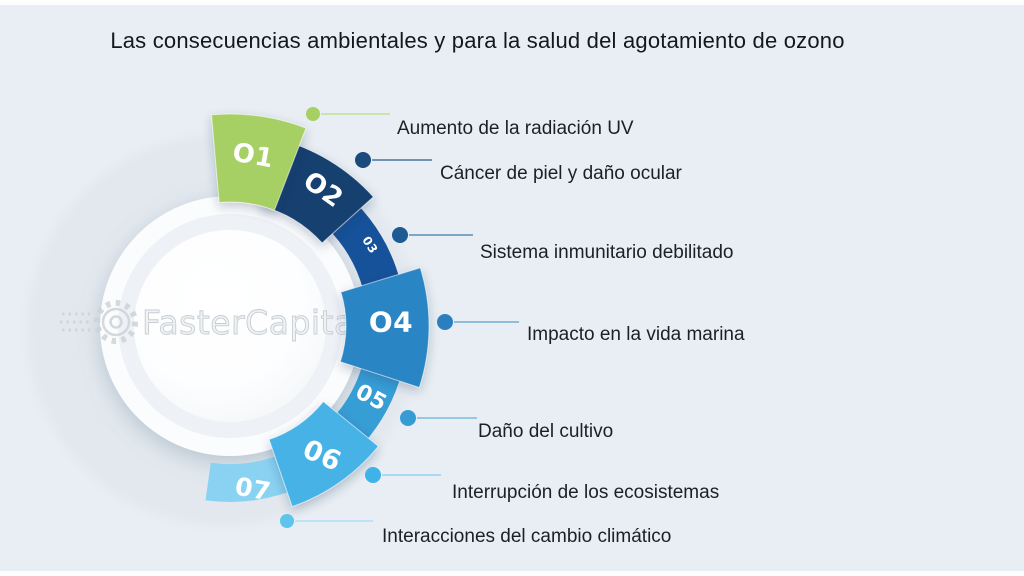  I want to click on segment-number-1: O1, so click(253, 156).